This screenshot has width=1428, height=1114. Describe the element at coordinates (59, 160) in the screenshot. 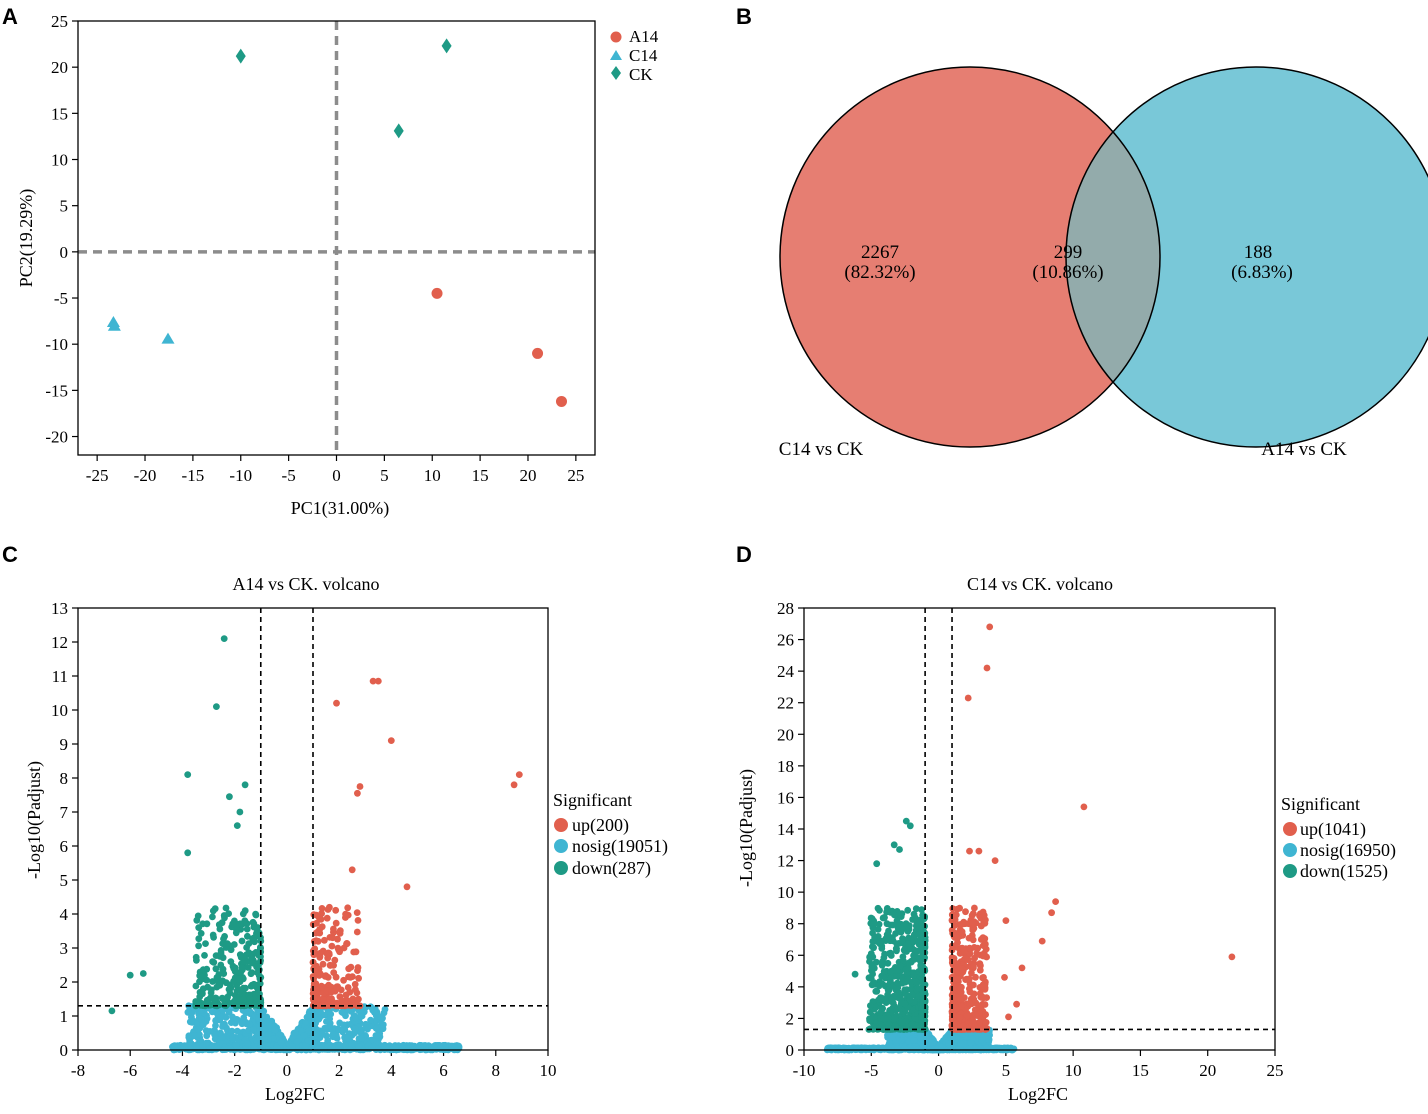

I see `pca-y-tick-label: 10` at that location.